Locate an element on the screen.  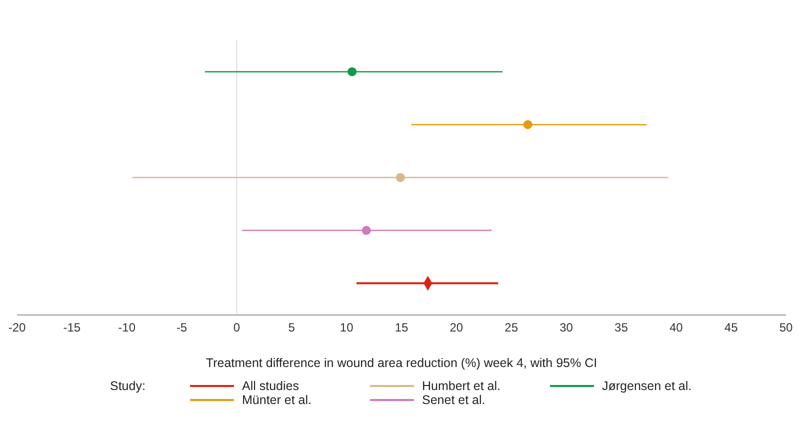
legend-label: All studies is located at coordinates (270, 386).